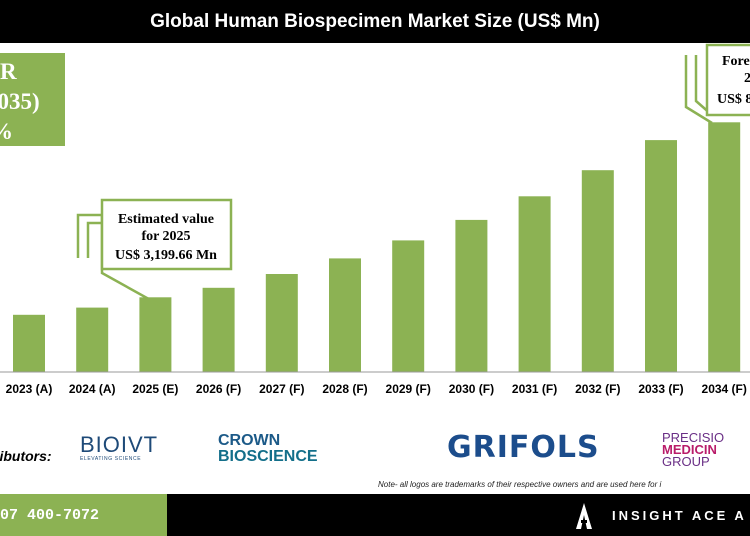  I want to click on bar-2033-f, so click(661, 256).